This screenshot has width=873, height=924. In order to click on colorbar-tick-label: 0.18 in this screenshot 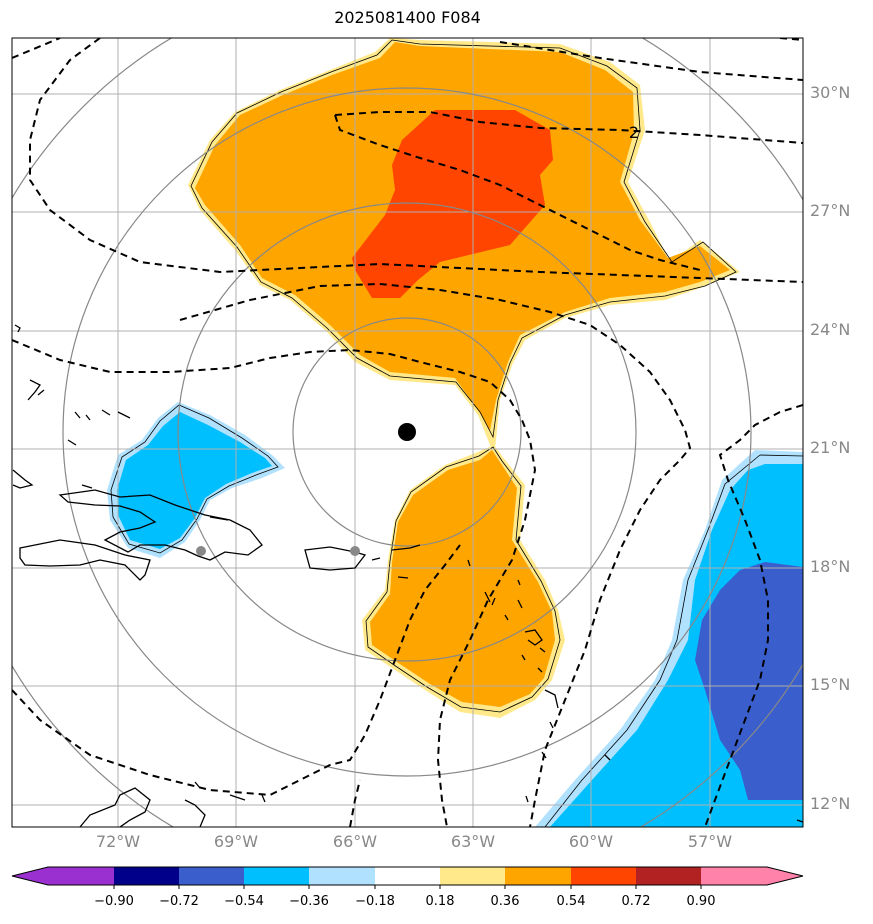, I will do `click(440, 901)`.